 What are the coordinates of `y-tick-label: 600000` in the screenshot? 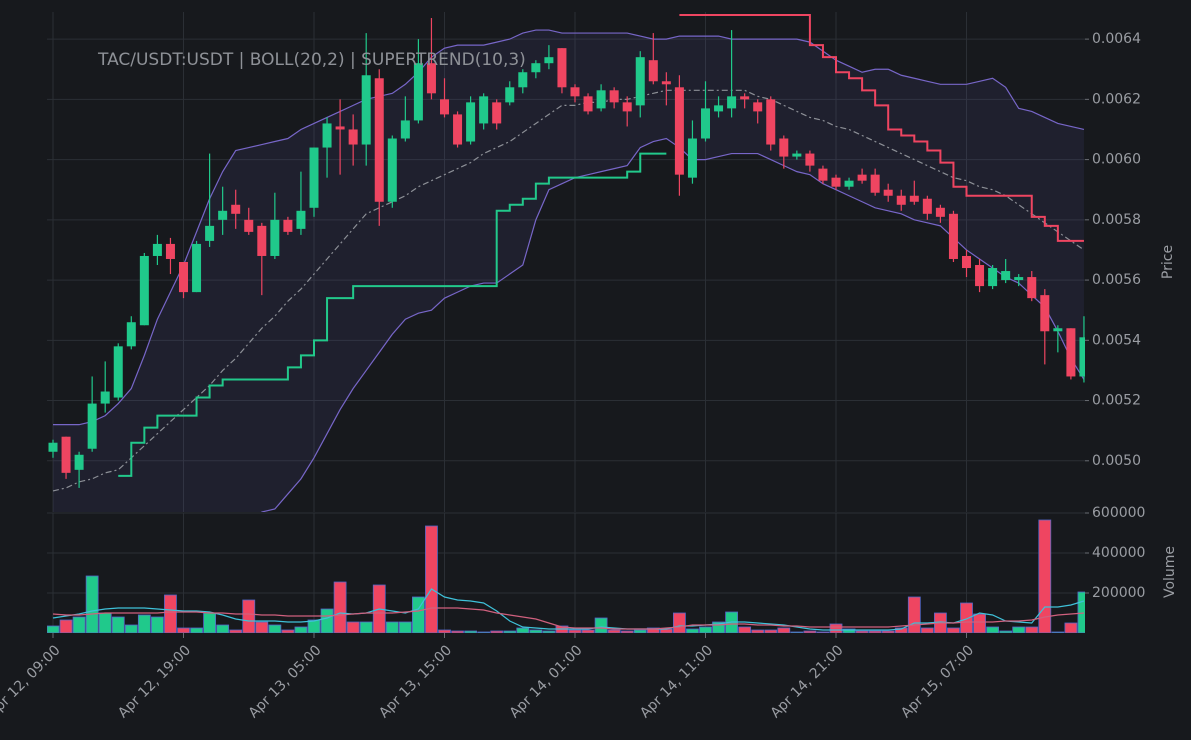 It's located at (1118, 513).